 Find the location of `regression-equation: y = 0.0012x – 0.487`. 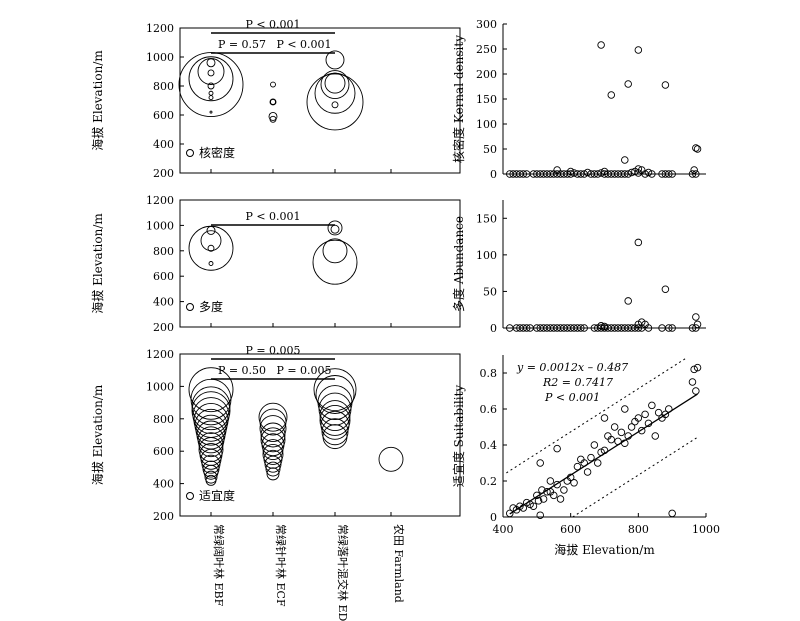

regression-equation: y = 0.0012x – 0.487 is located at coordinates (572, 367).